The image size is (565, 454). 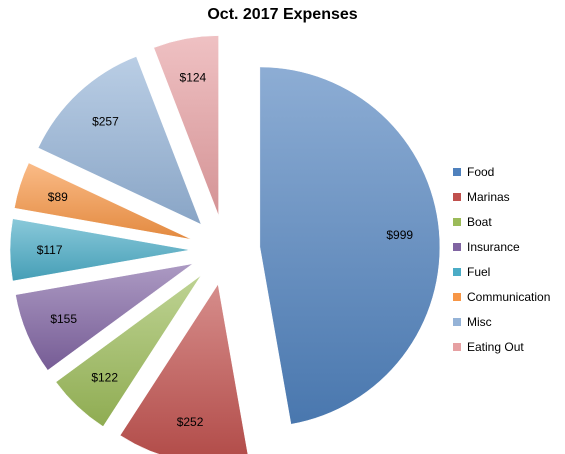 I want to click on pie-slice-boat, so click(x=128, y=351).